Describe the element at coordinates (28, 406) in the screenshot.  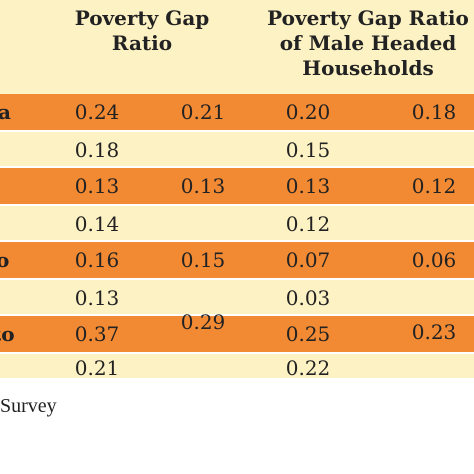
I see `source-note: Survey` at that location.